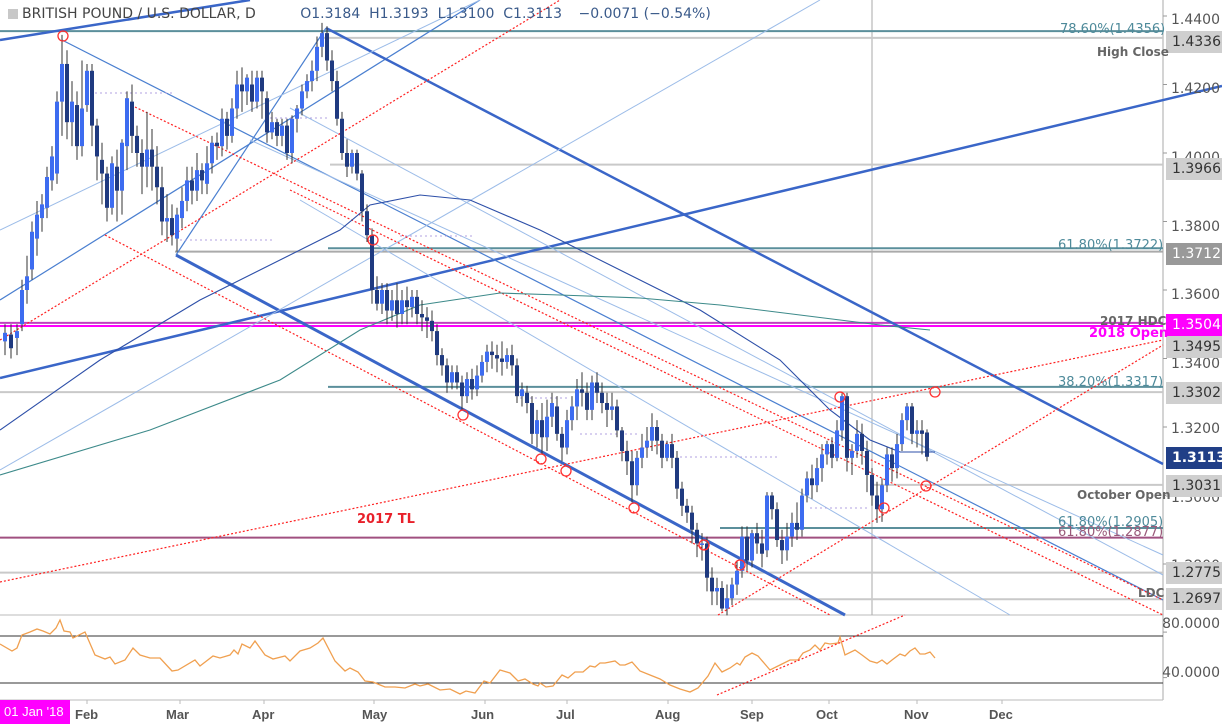 This screenshot has width=1222, height=724. I want to click on price-tag-2017-hdc: 1.3504, so click(1194, 325).